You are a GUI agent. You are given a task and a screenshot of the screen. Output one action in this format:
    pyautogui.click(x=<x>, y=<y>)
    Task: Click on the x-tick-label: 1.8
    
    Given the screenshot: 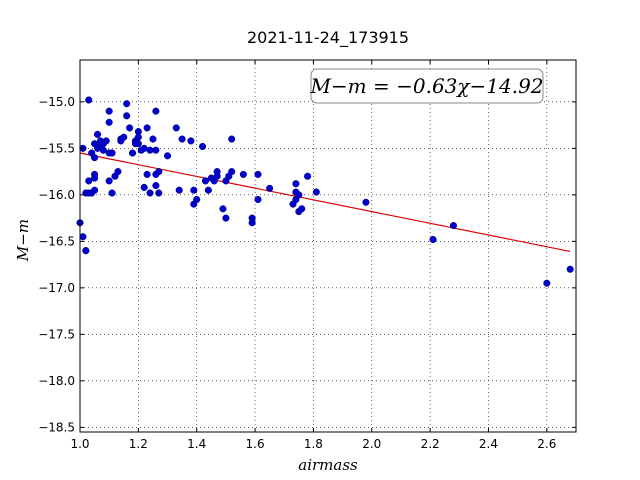 What is the action you would take?
    pyautogui.click(x=313, y=444)
    